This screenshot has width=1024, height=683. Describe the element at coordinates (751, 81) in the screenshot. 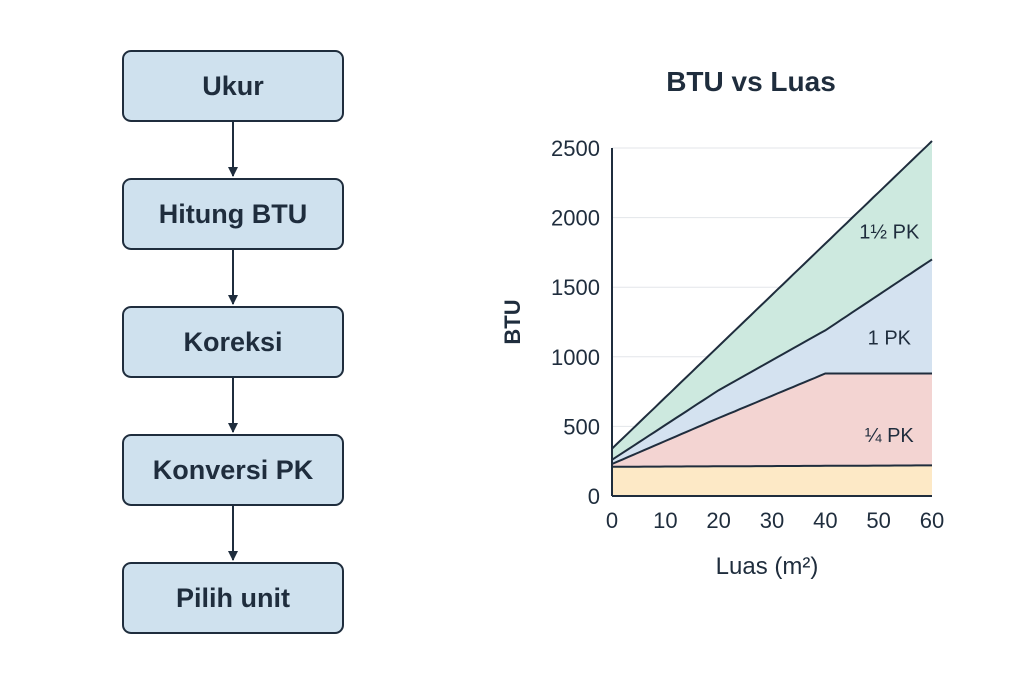

I see `chart-title: BTU vs Luas` at that location.